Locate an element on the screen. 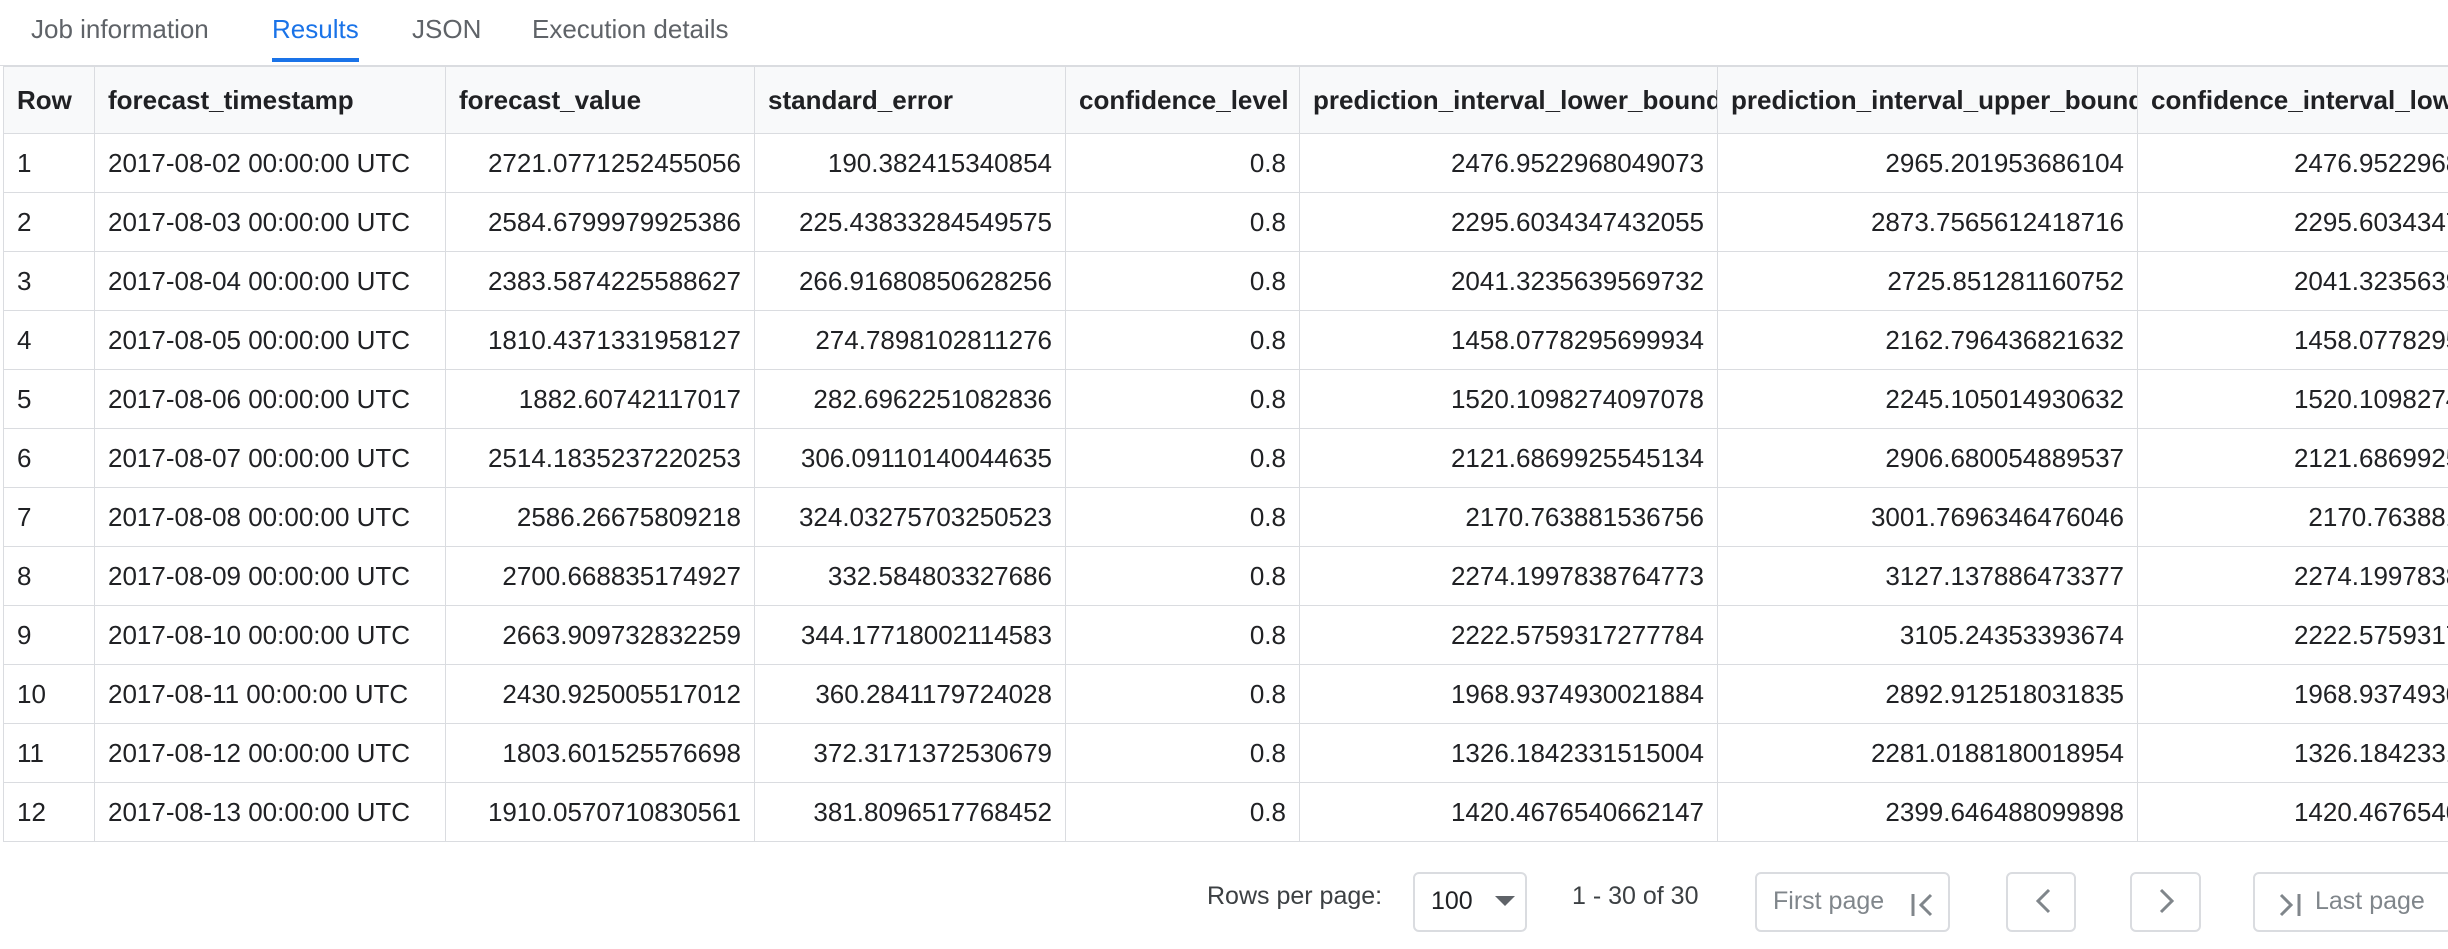 Image resolution: width=2448 pixels, height=949 pixels. column-header: forecast_timestamp is located at coordinates (270, 100).